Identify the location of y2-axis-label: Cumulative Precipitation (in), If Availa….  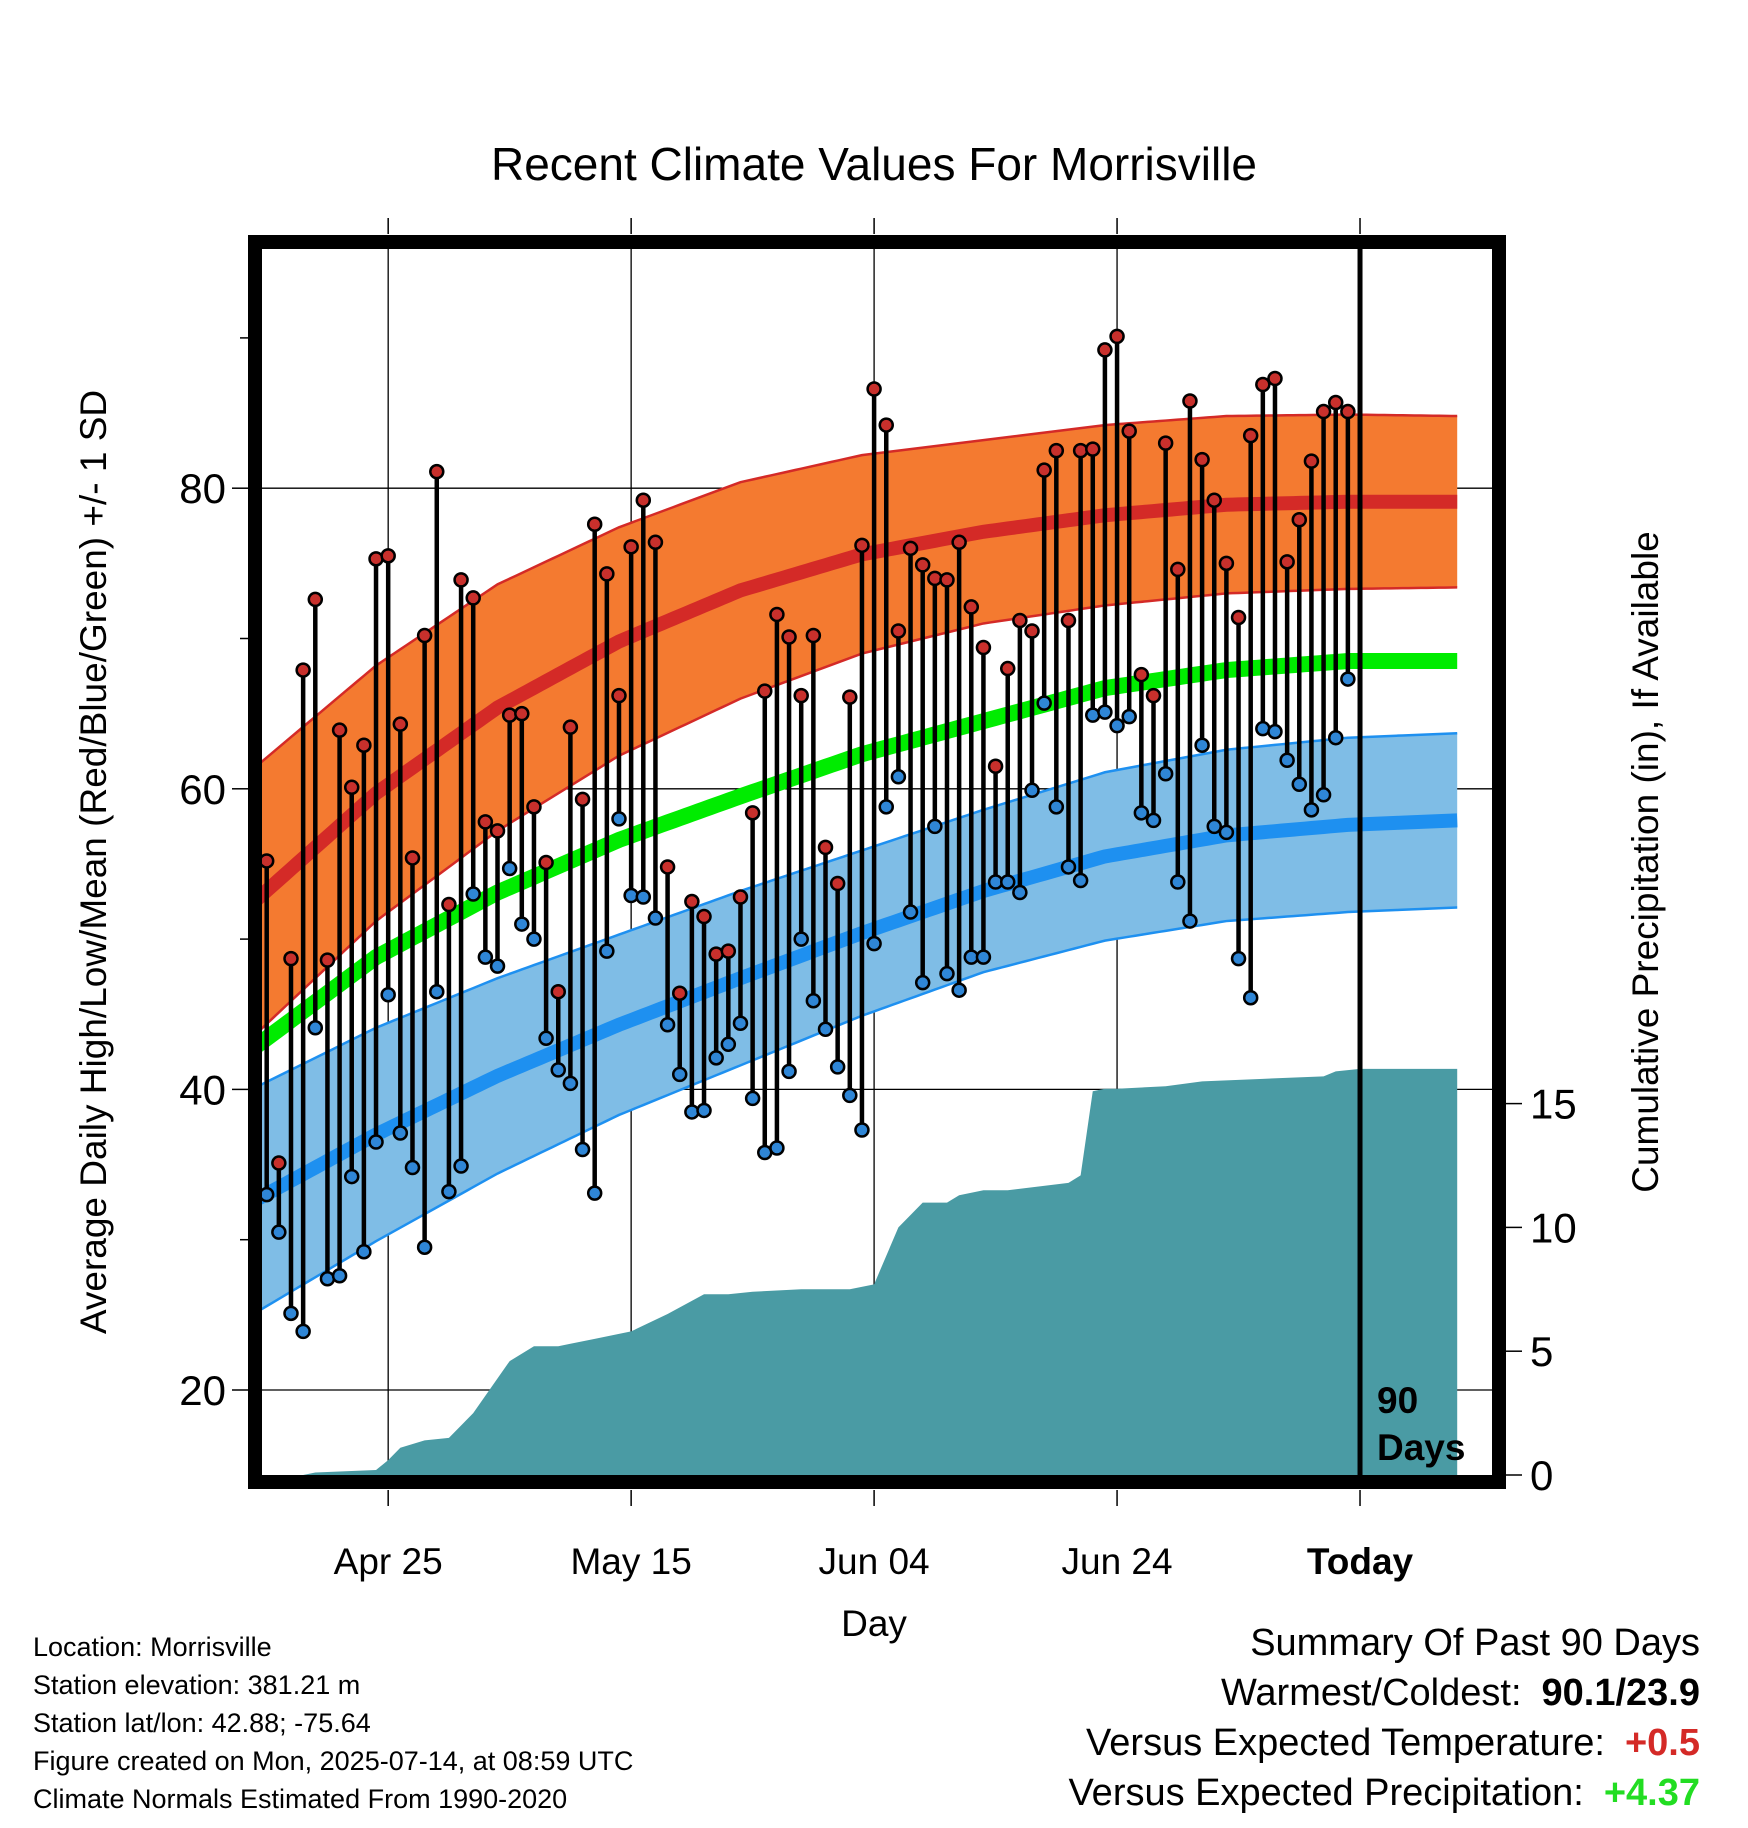
(1645, 862).